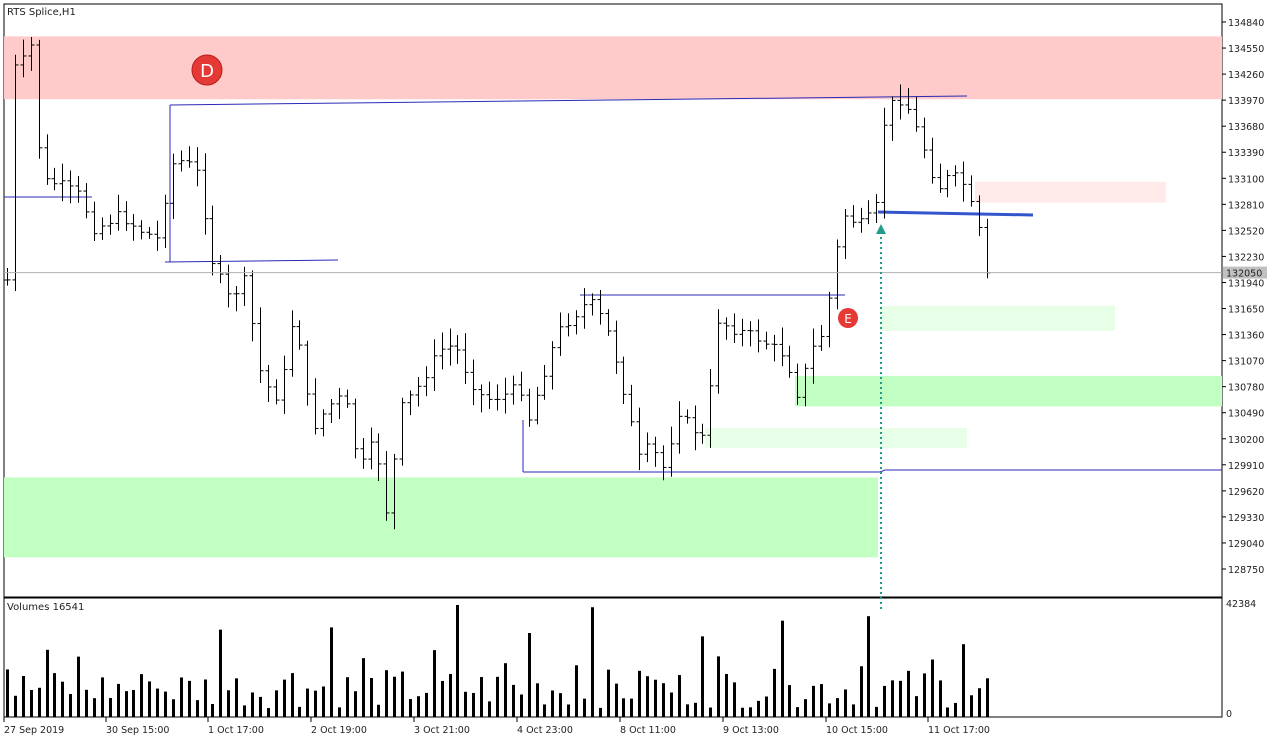 The height and width of the screenshot is (740, 1280). Describe the element at coordinates (1246, 362) in the screenshot. I see `price-tick-label: 131070` at that location.